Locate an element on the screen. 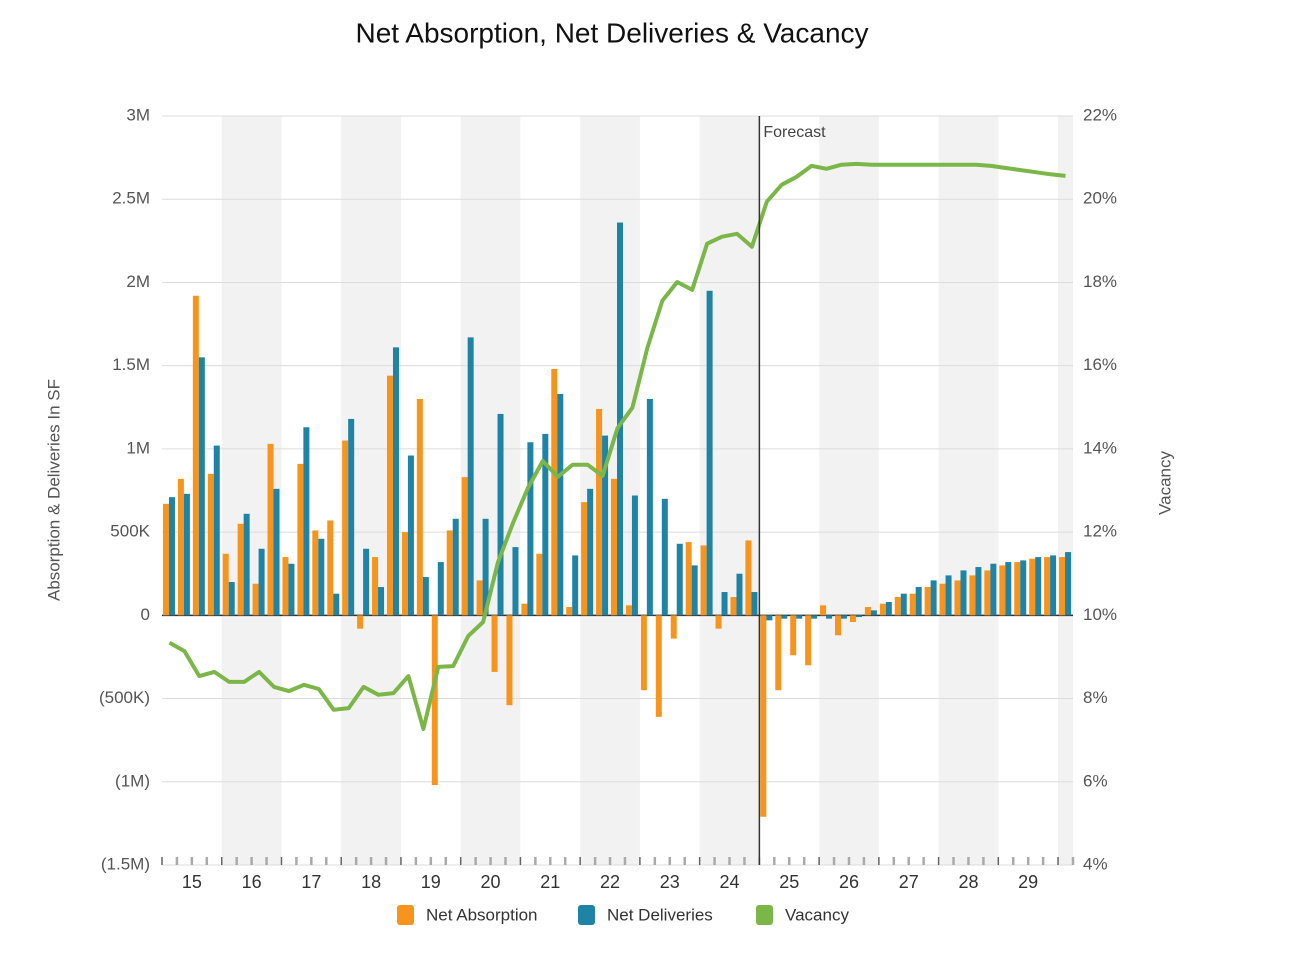  y-tick-label: 1M is located at coordinates (138, 447).